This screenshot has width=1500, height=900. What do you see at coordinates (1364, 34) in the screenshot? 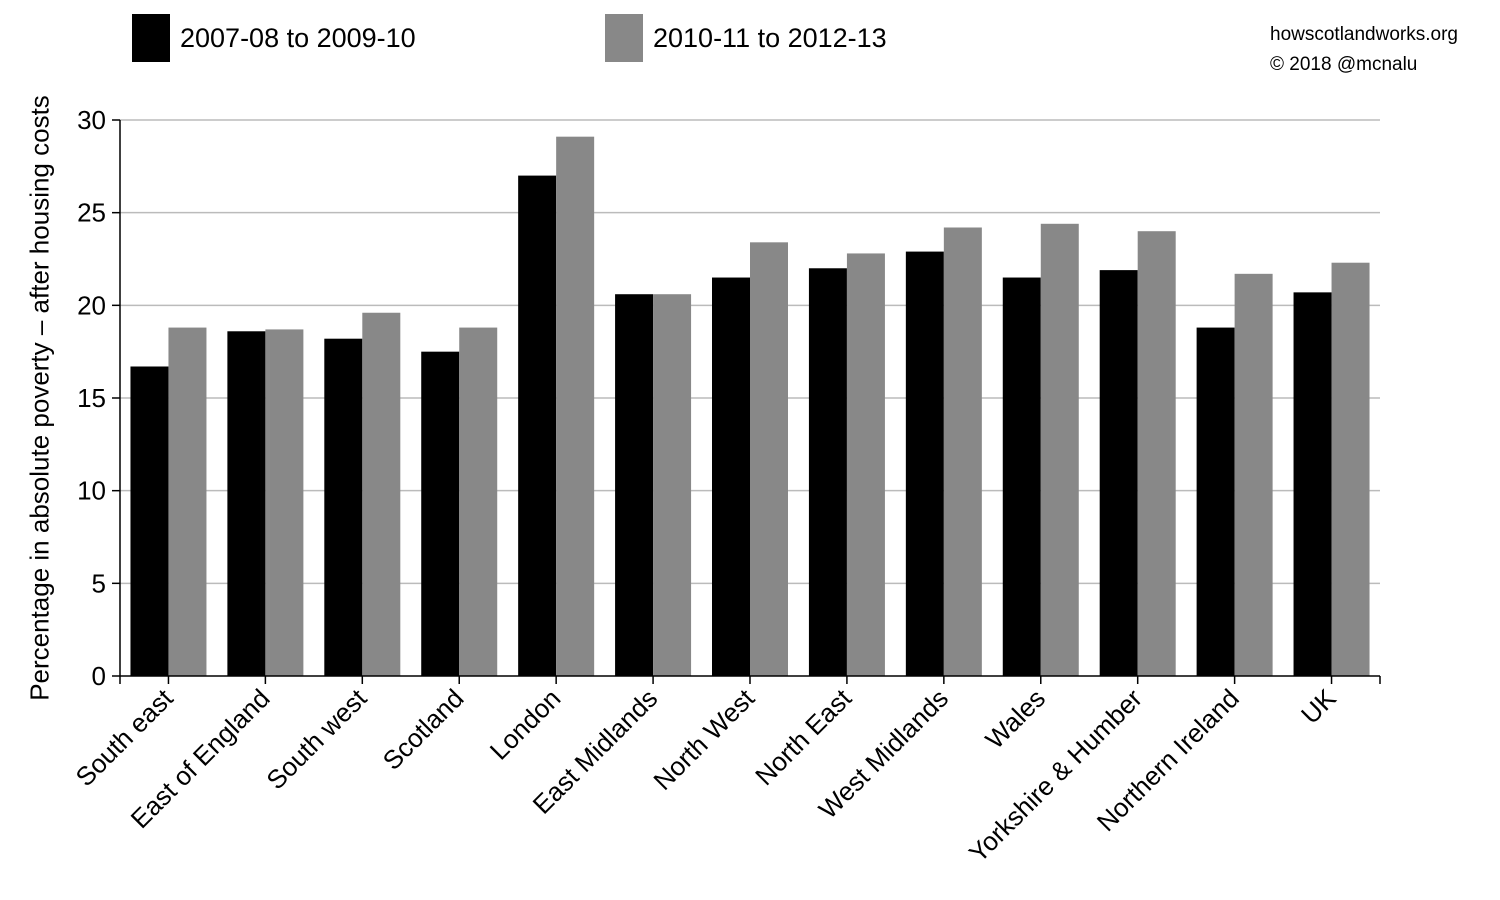
I see `credit-website: howscotlandworks.org` at bounding box center [1364, 34].